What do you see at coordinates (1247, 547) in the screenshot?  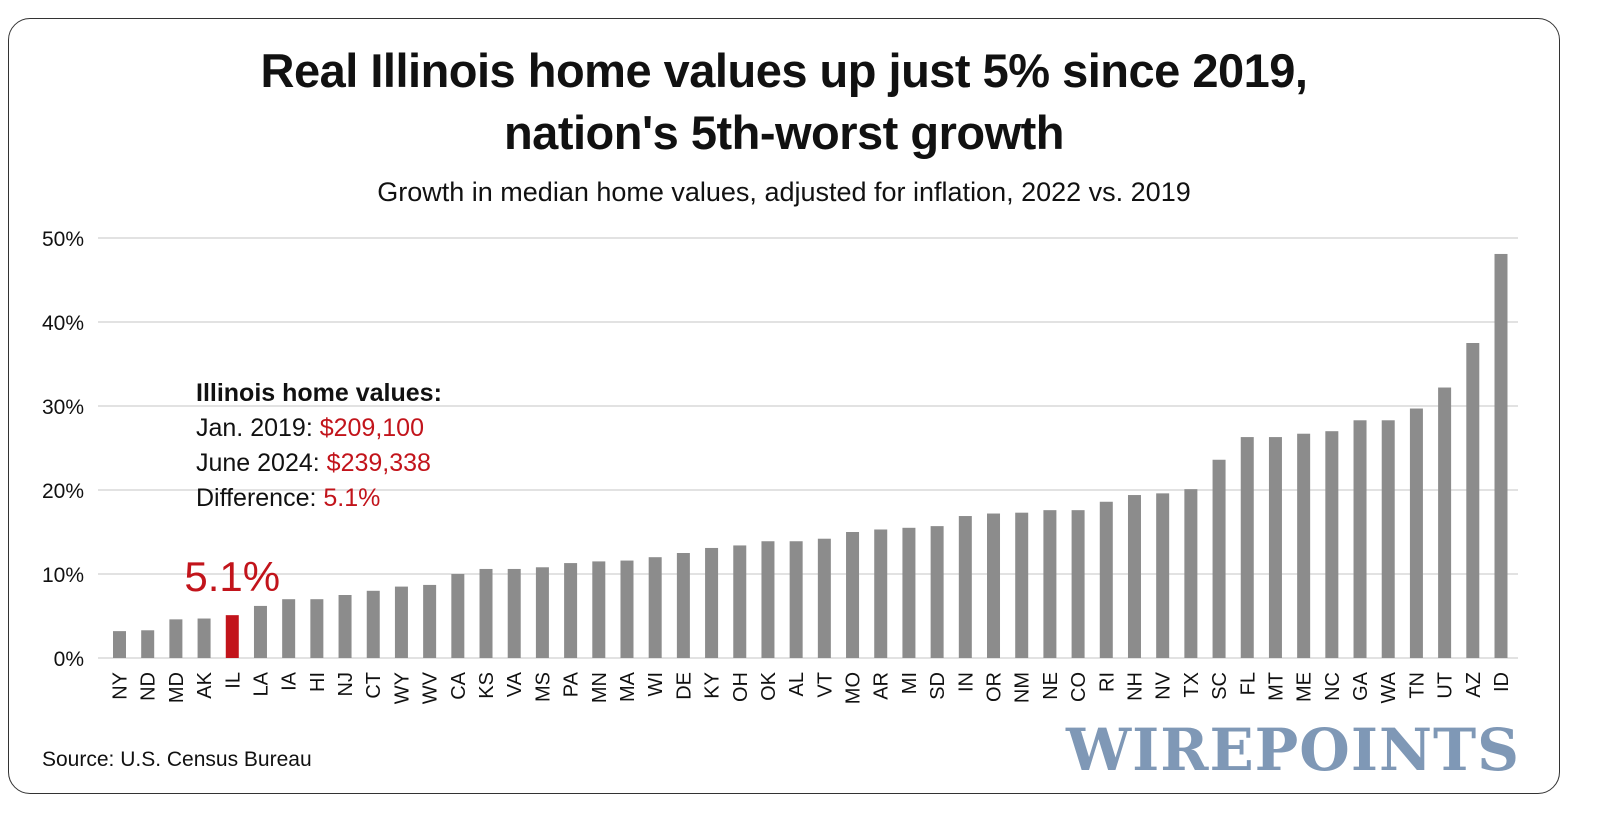 I see `bar-fl` at bounding box center [1247, 547].